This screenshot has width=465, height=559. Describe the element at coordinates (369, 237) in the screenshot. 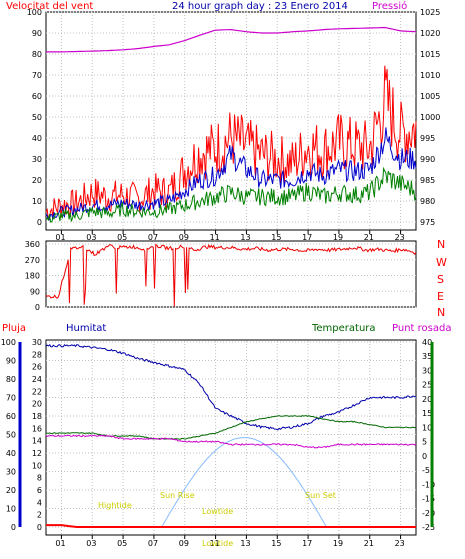

I see `wind-x-tick-label: 21` at that location.